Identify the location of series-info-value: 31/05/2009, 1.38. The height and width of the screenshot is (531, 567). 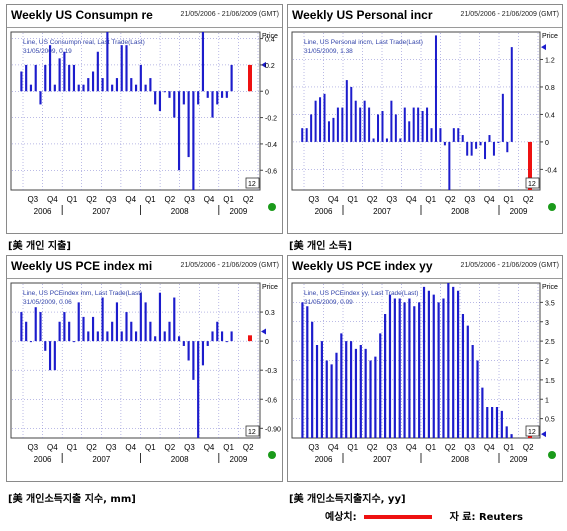
(328, 51).